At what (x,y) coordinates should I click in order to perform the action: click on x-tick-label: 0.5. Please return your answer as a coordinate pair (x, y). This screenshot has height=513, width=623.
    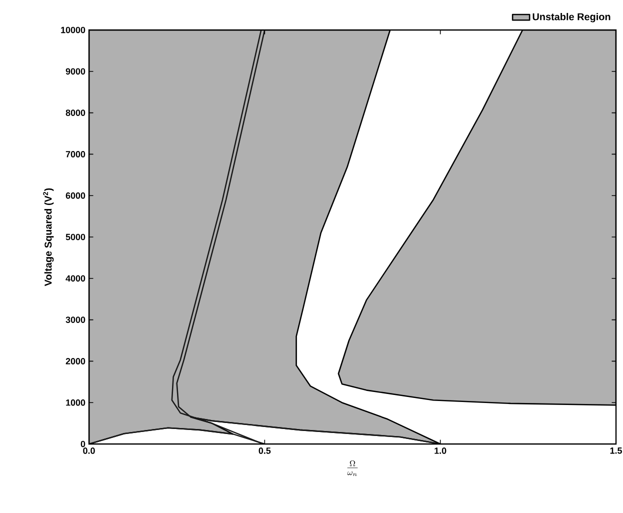
    Looking at the image, I should click on (264, 451).